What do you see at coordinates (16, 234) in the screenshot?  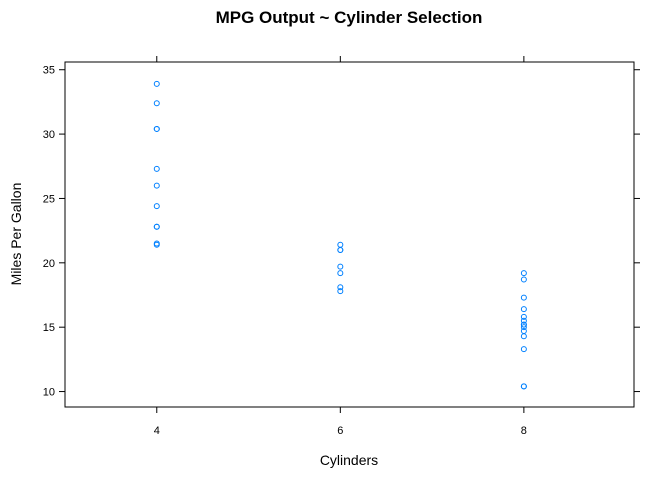 I see `y-axis-label: Miles Per Gallon` at bounding box center [16, 234].